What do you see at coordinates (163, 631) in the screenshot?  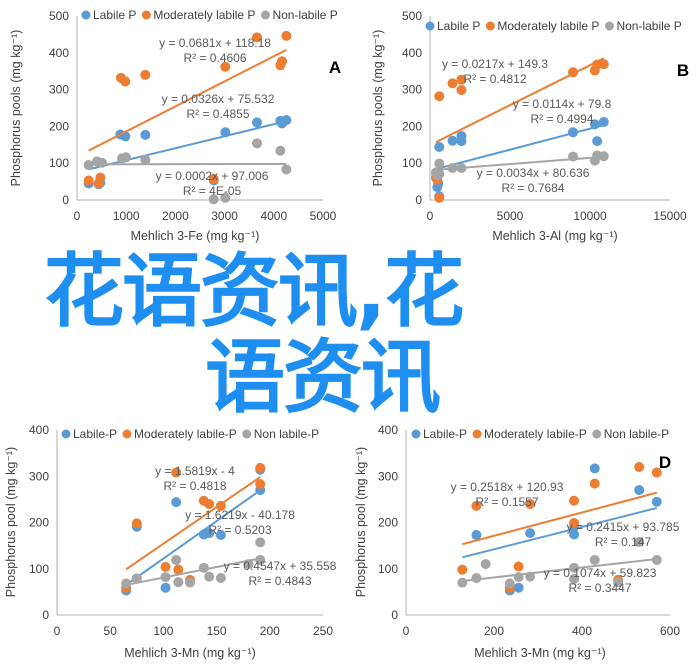 I see `x-tick-label: 100` at bounding box center [163, 631].